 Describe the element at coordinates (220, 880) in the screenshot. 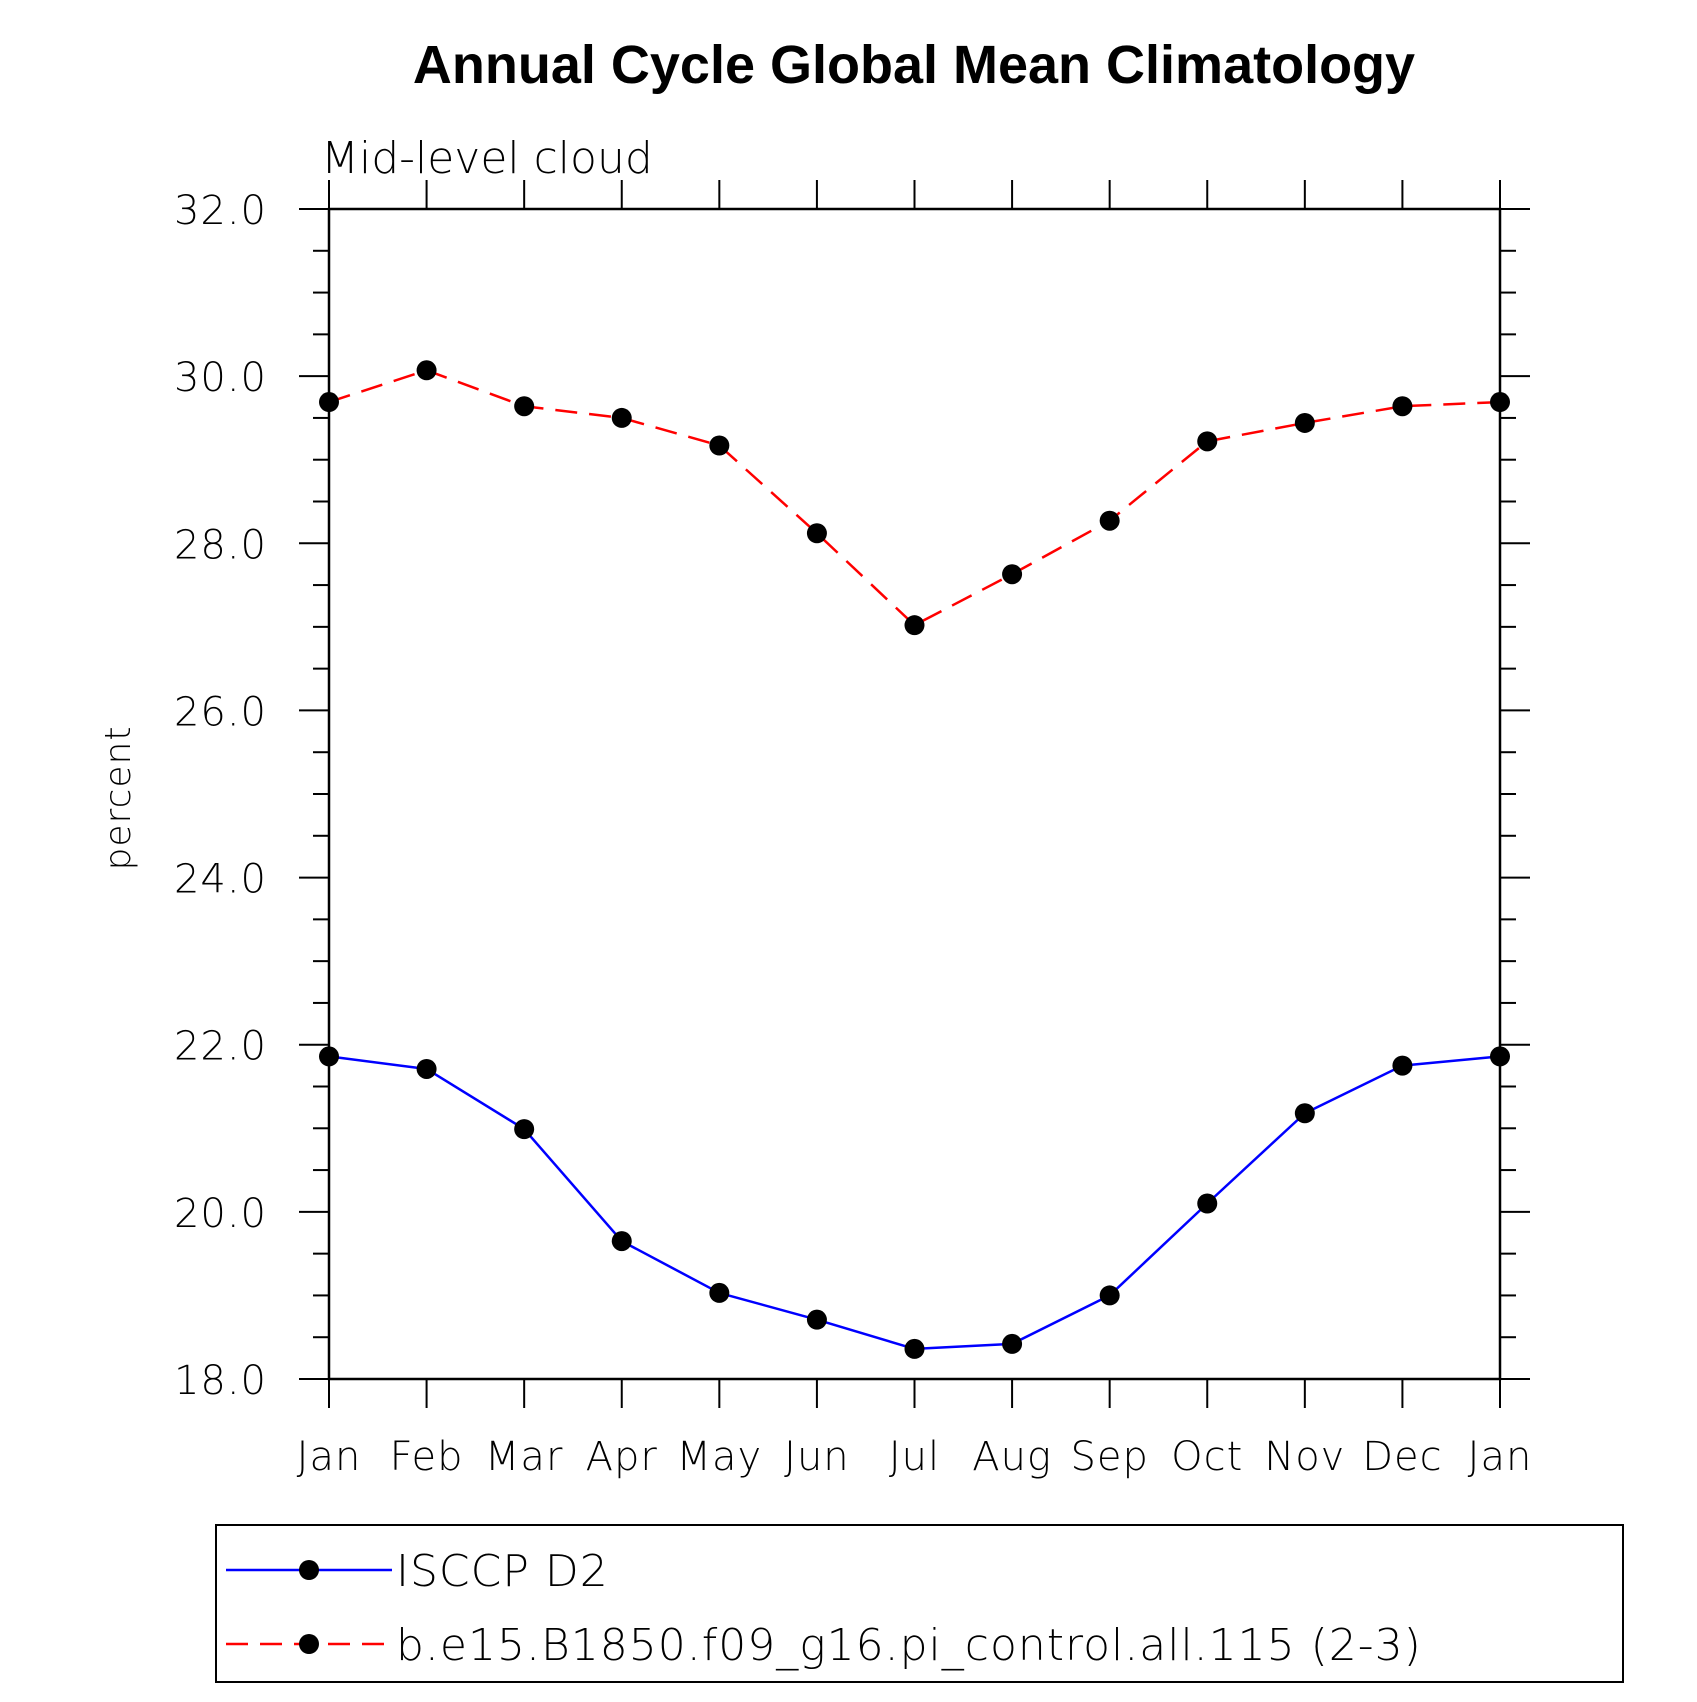

I see `y-tick-label: 24.0` at that location.